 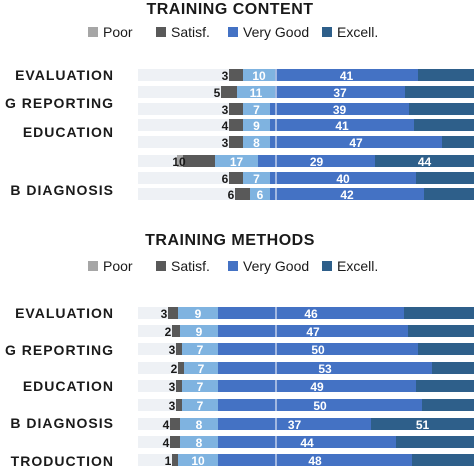 I want to click on data-label: 40, so click(x=343, y=179).